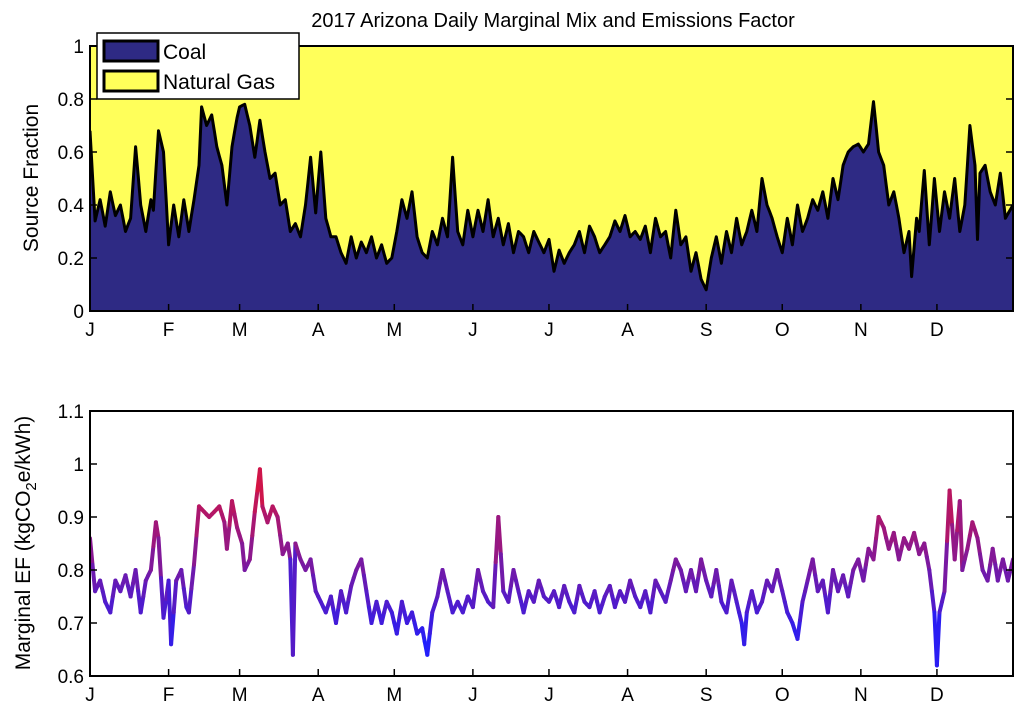  What do you see at coordinates (219, 82) in the screenshot?
I see `legend-label-natural-gas: Natural Gas` at bounding box center [219, 82].